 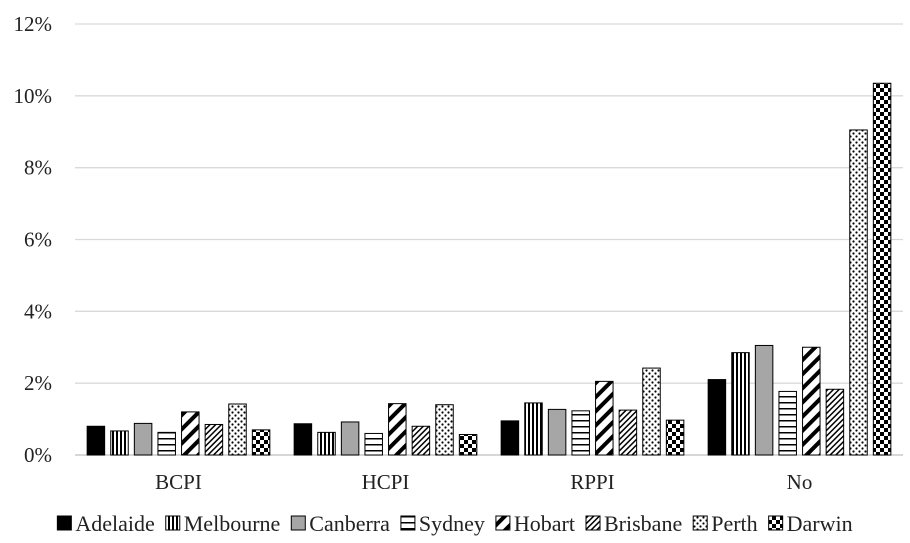 What do you see at coordinates (38, 455) in the screenshot?
I see `y-tick-label: 0%` at bounding box center [38, 455].